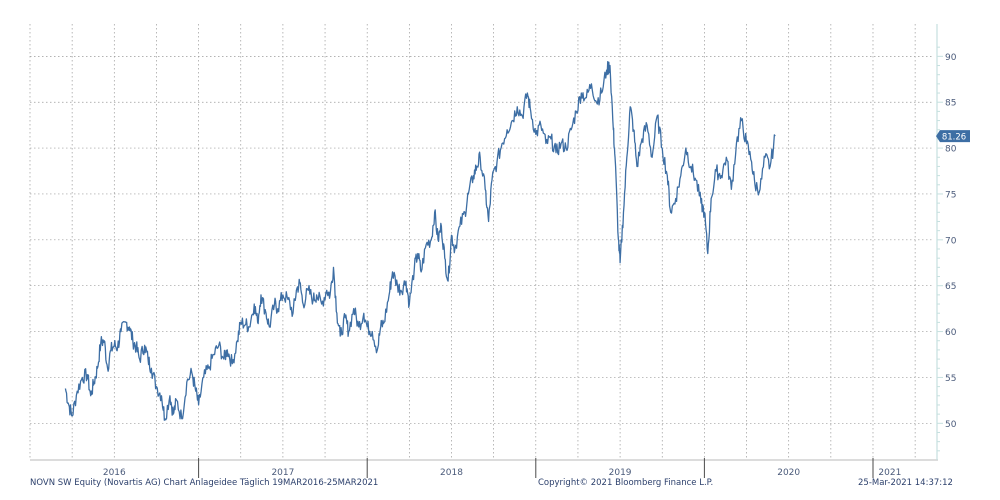  Describe the element at coordinates (114, 473) in the screenshot. I see `x-tick-label: 2016` at that location.